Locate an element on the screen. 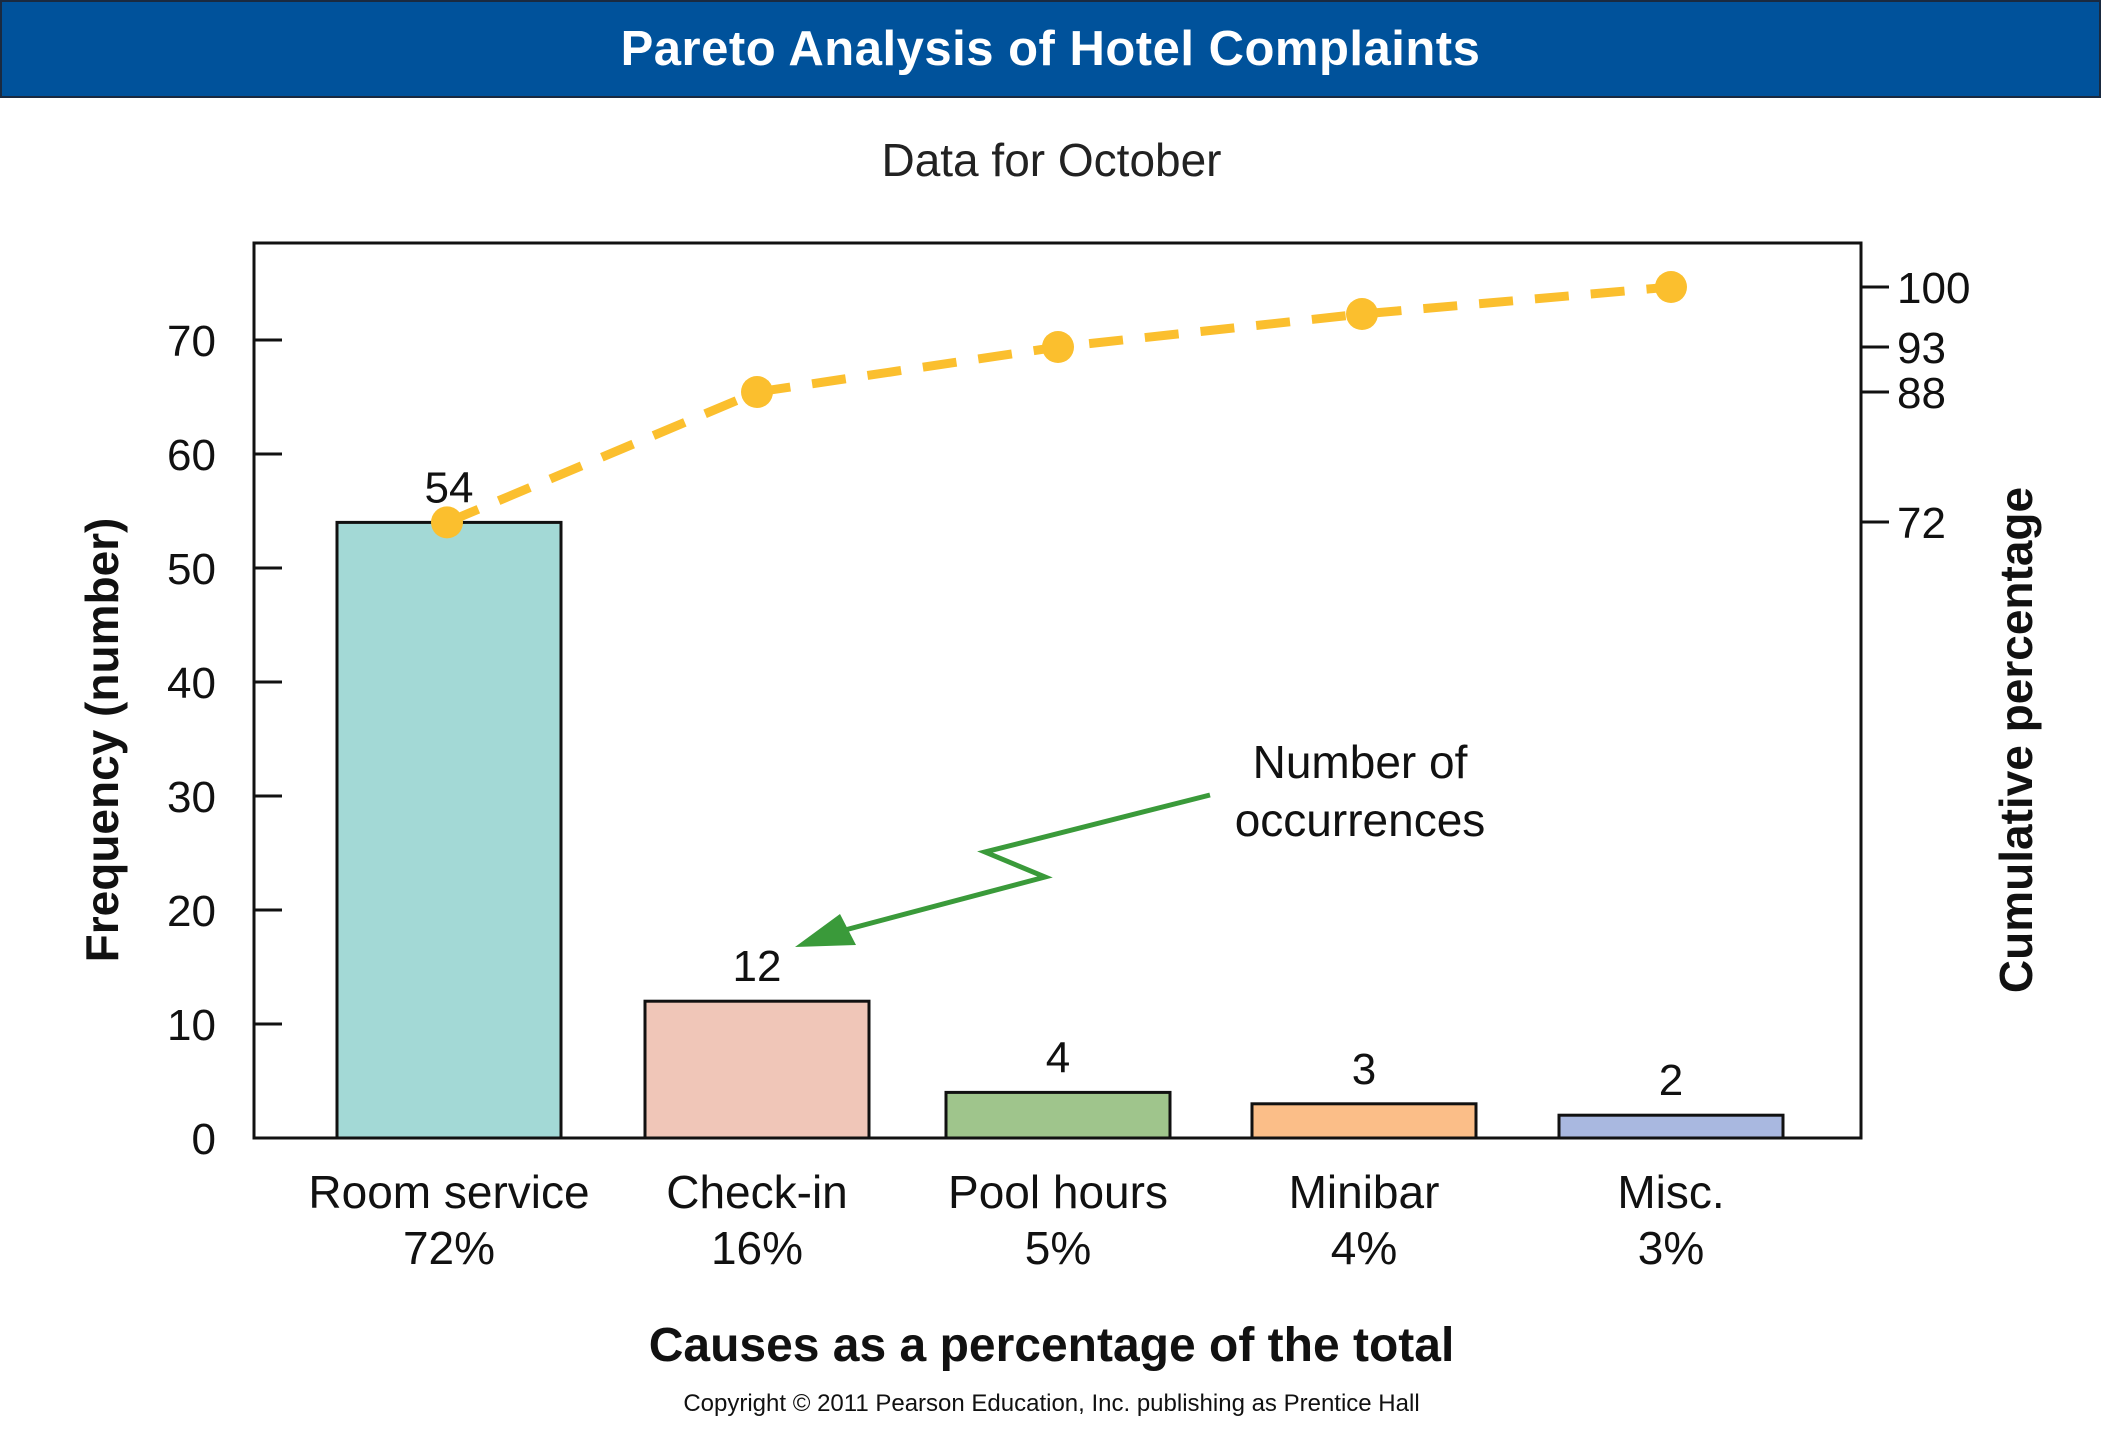 Image resolution: width=2103 pixels, height=1438 pixels. y-axis-title: Frequency (number) is located at coordinates (102, 740).